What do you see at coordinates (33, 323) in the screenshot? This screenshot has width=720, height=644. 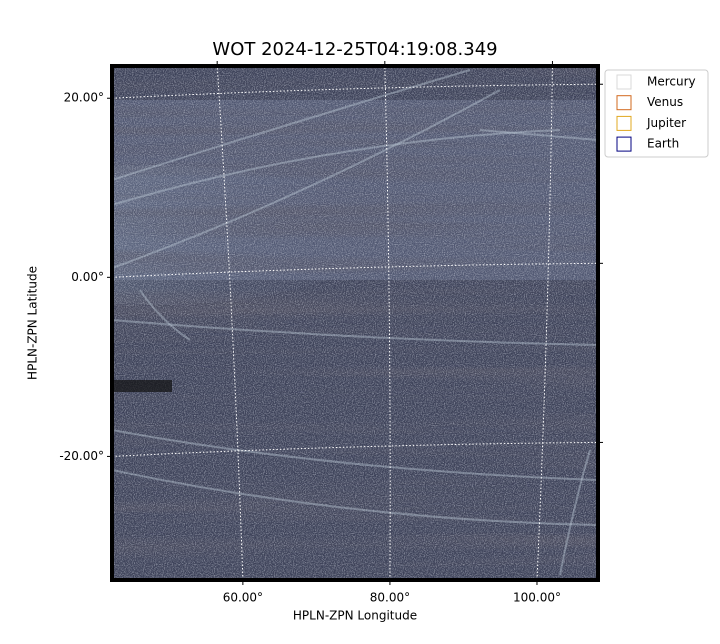 I see `y-axis-label: HPLN-ZPN Latitude` at bounding box center [33, 323].